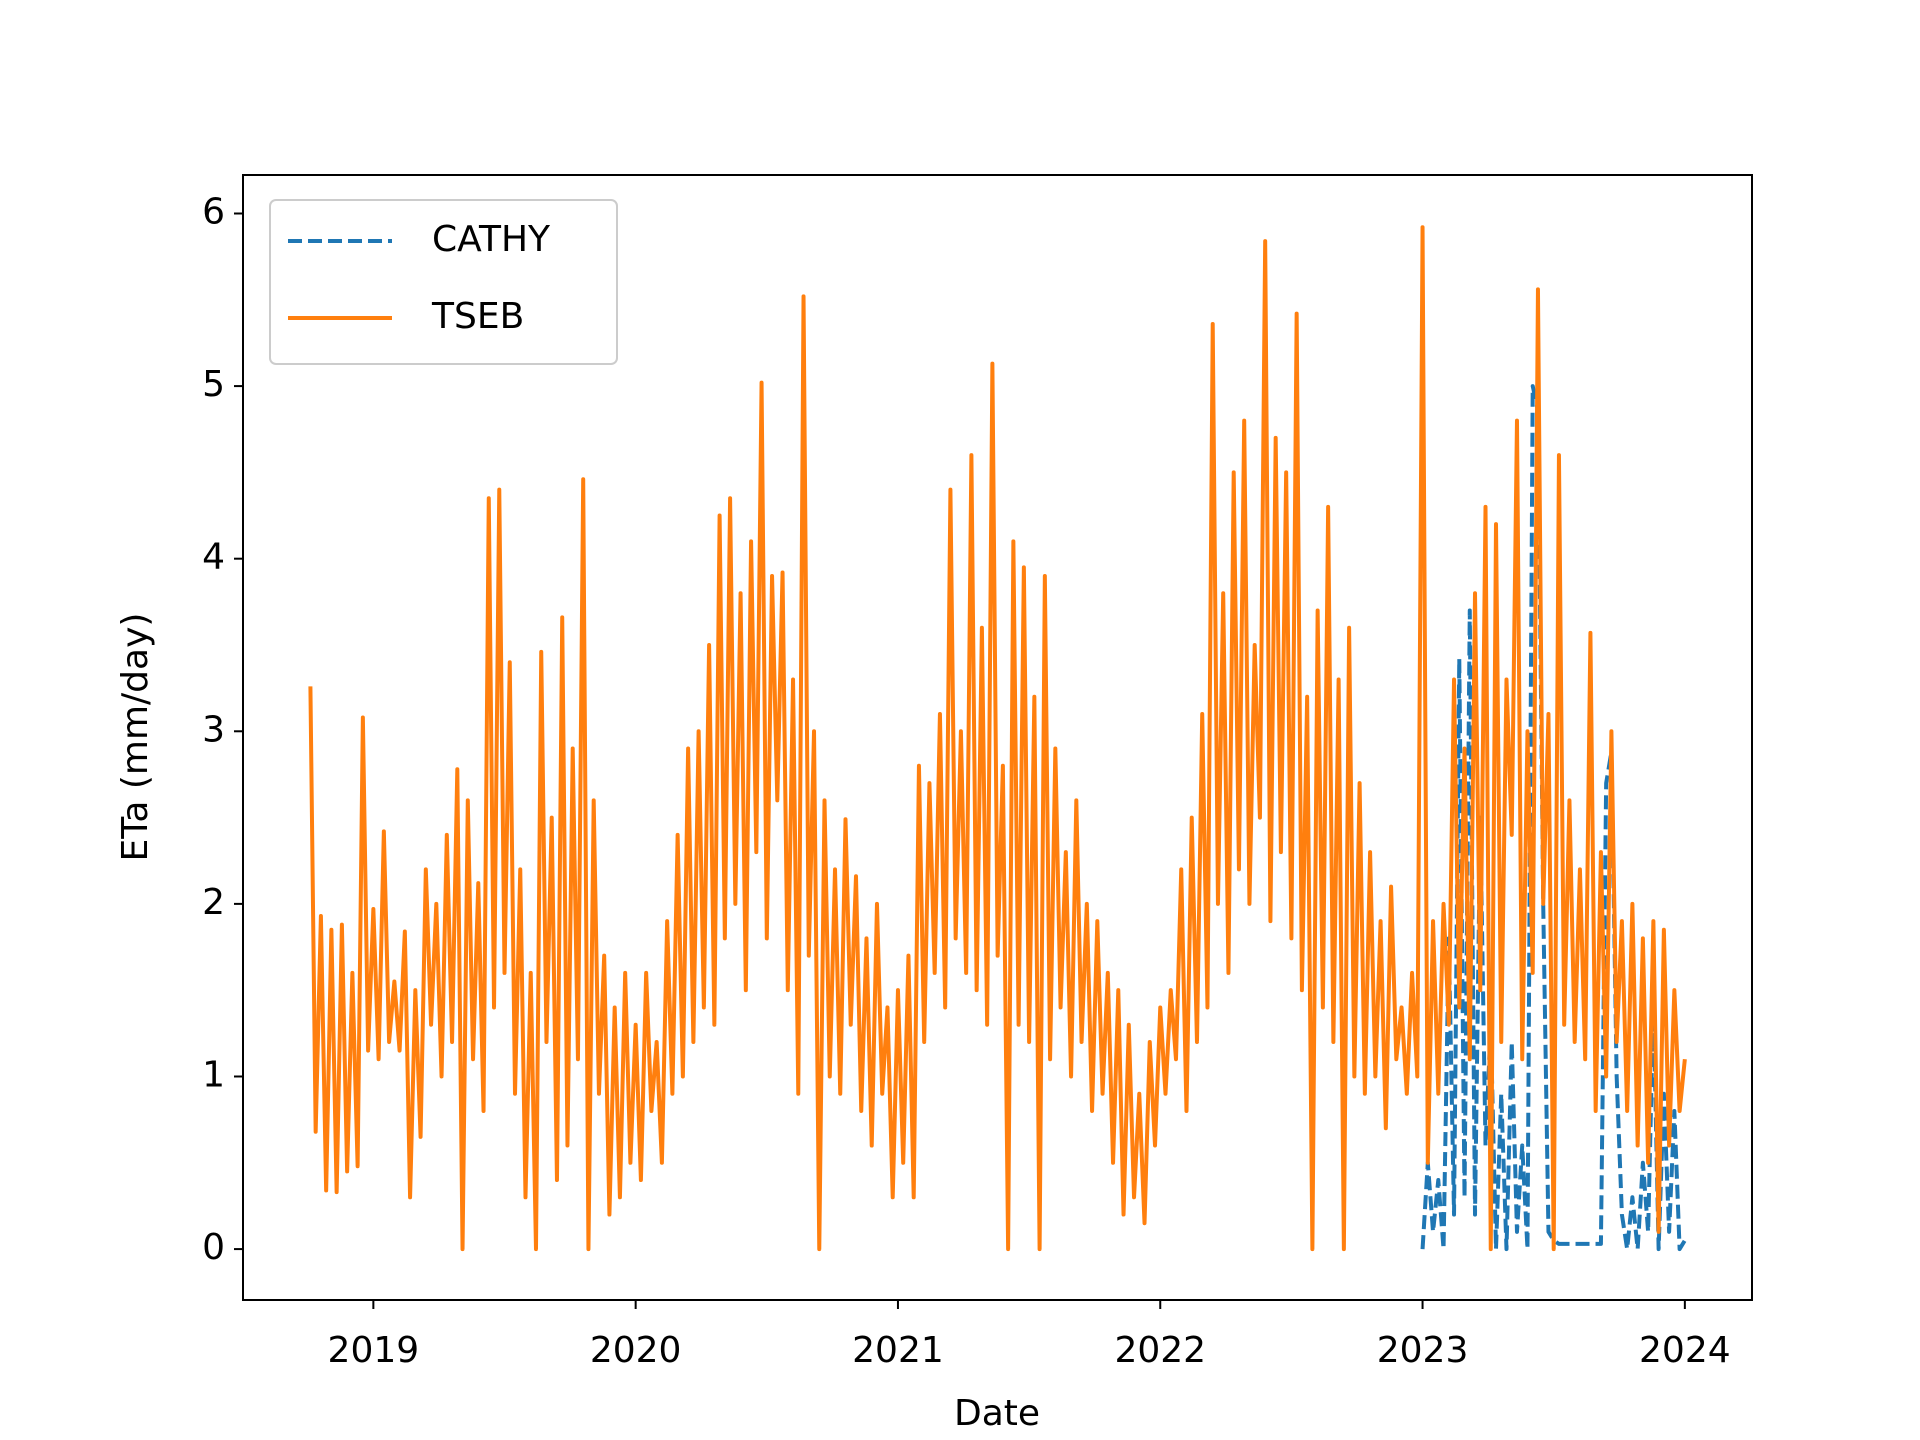 Image resolution: width=1920 pixels, height=1440 pixels. I want to click on y-tick-label: 1, so click(213, 1074).